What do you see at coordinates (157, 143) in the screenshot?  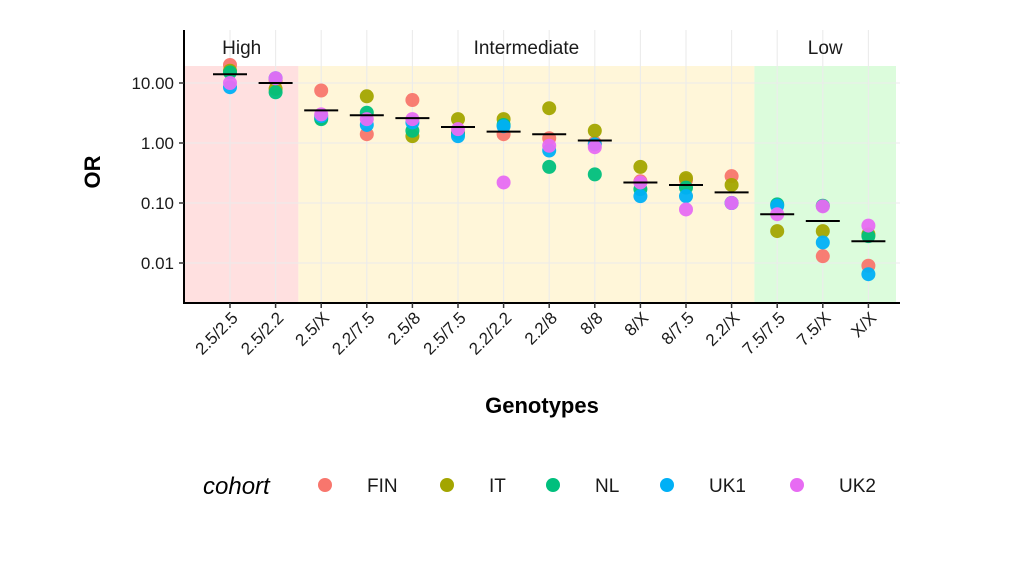 I see `y-tick-label: 1.00` at bounding box center [157, 143].